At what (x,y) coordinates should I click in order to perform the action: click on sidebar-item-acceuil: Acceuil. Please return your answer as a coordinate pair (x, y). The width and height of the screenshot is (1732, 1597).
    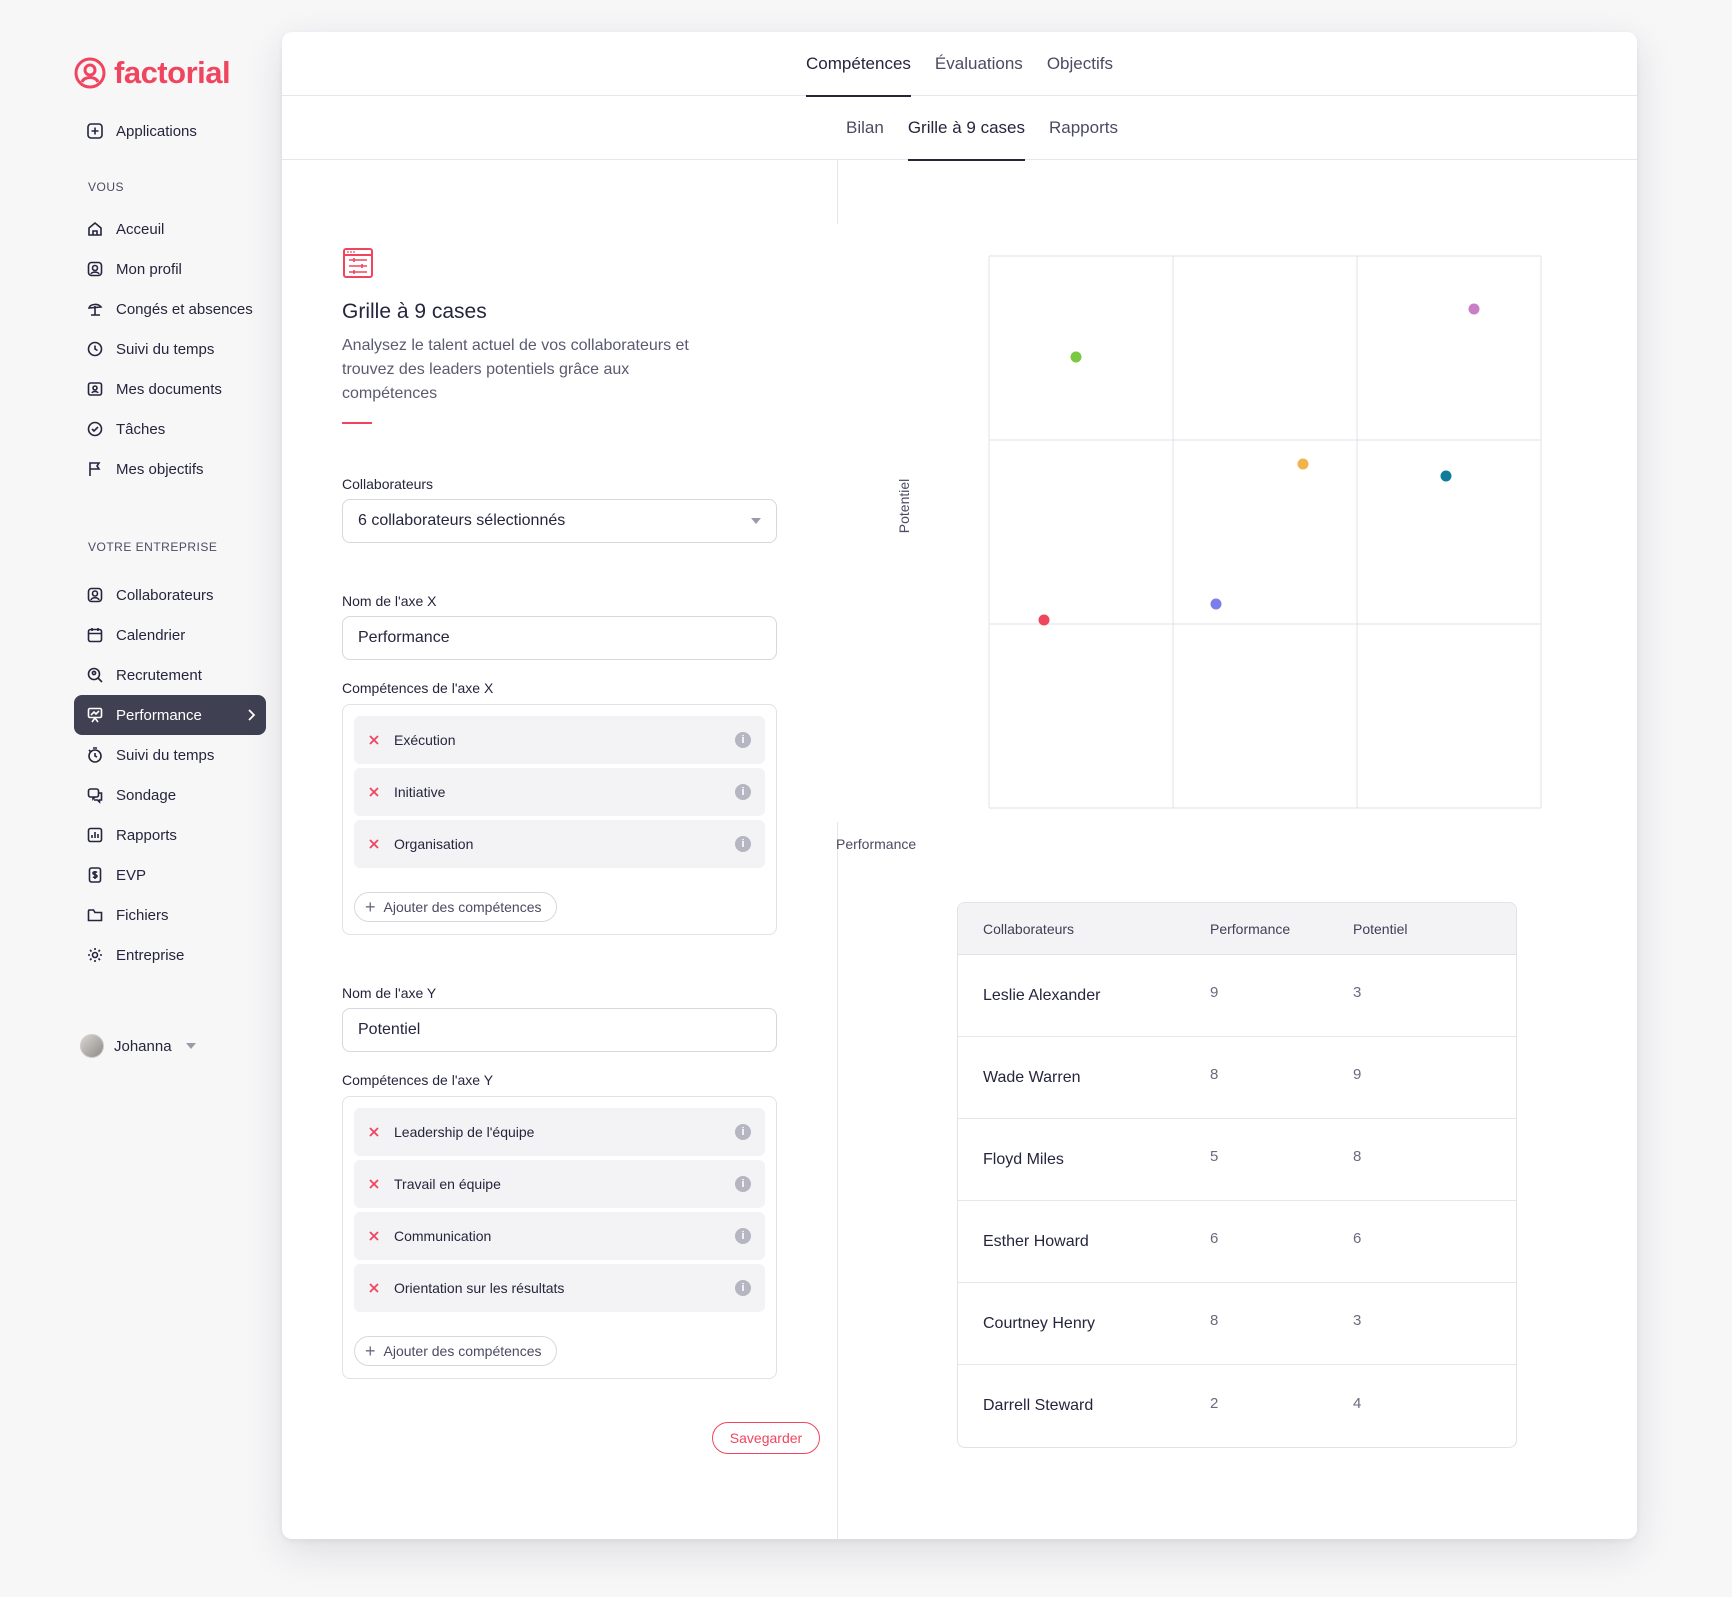
    Looking at the image, I should click on (170, 229).